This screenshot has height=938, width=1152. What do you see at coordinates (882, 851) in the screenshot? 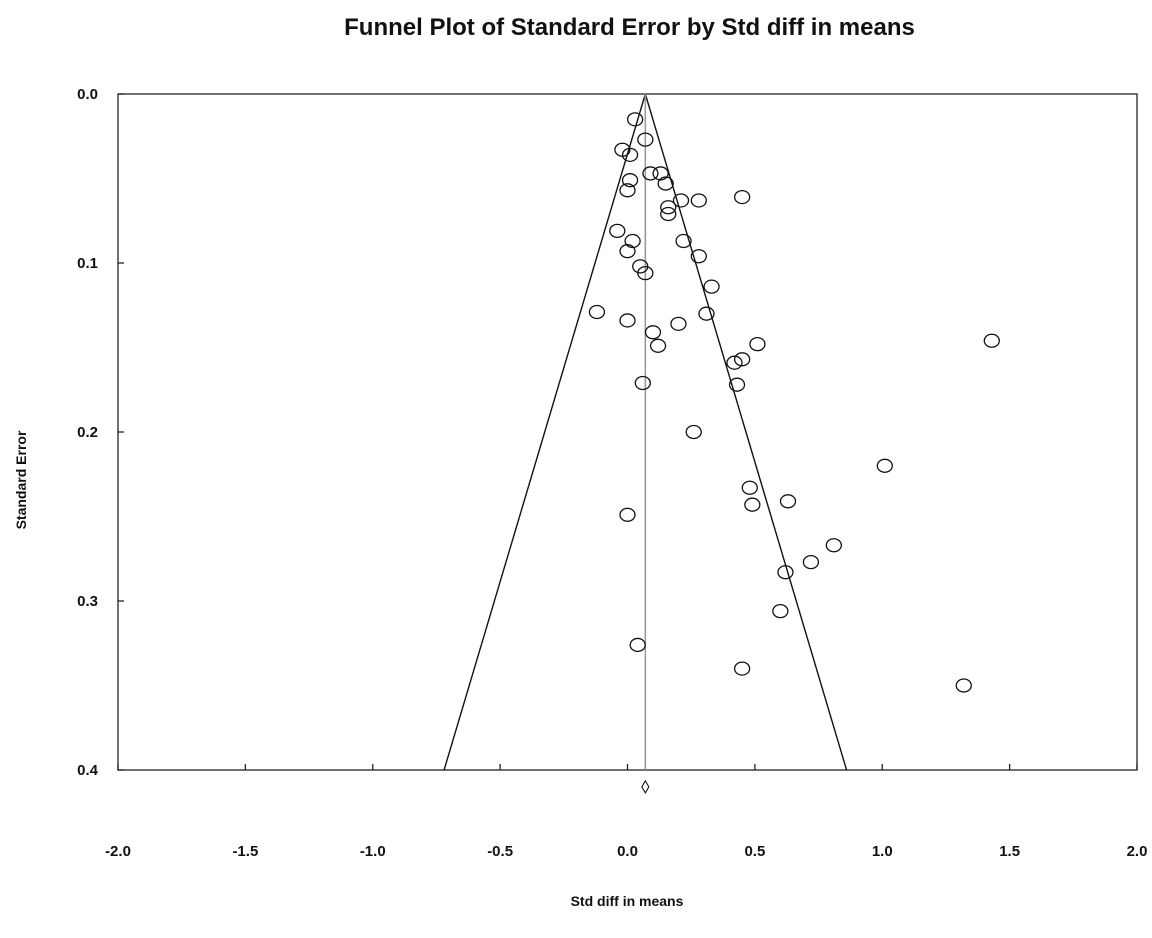
I see `x-tick-label: 1.0` at bounding box center [882, 851].